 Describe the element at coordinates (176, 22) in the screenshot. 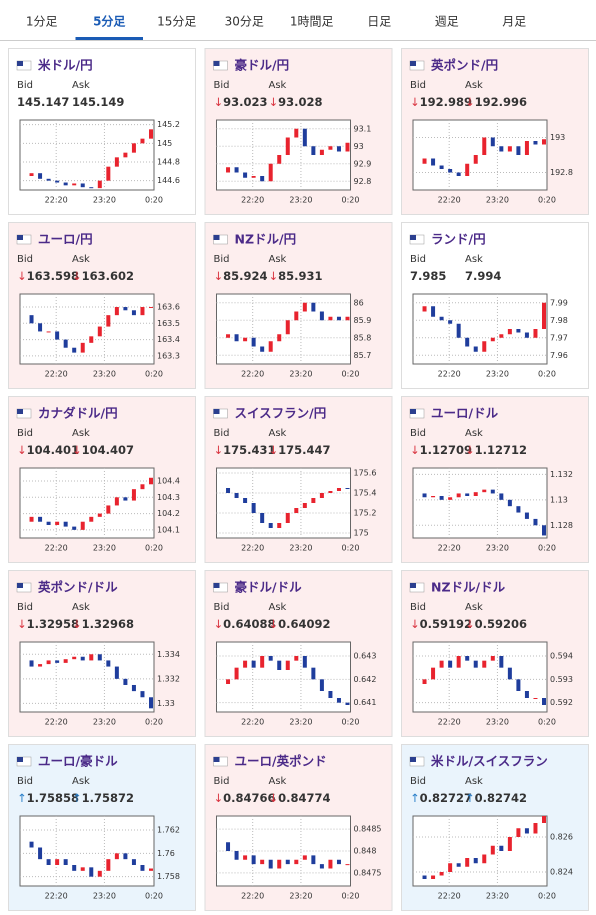

I see `tab: 15分足` at that location.